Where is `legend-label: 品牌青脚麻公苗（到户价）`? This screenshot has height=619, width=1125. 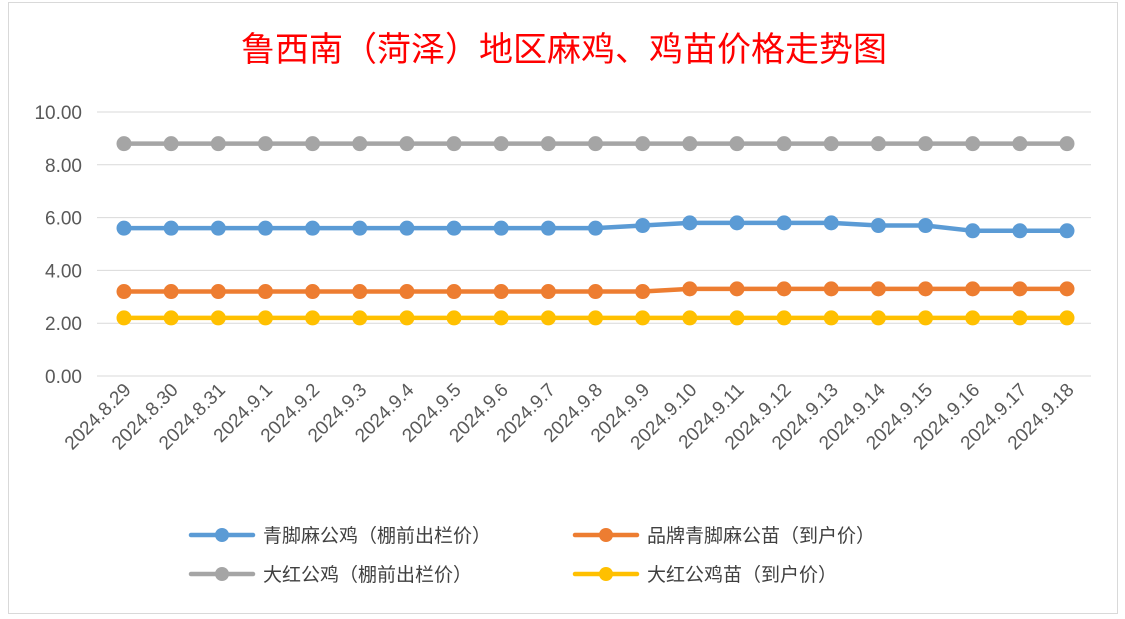 legend-label: 品牌青脚麻公苗（到户价） is located at coordinates (761, 536).